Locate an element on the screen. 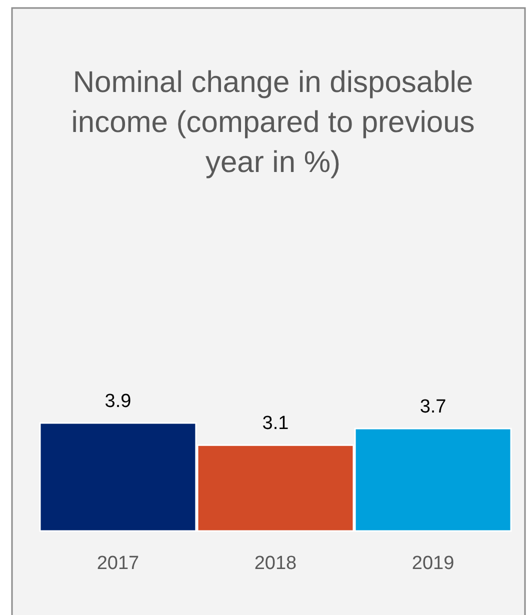 The image size is (531, 615). data-label: 3.1 is located at coordinates (275, 423).